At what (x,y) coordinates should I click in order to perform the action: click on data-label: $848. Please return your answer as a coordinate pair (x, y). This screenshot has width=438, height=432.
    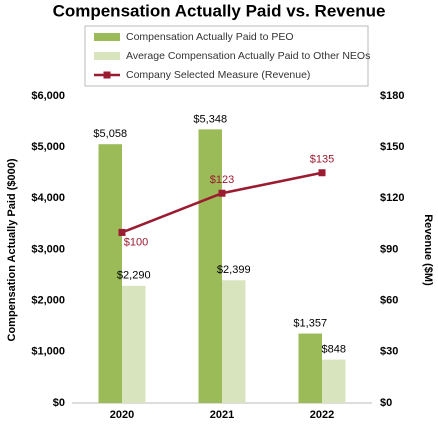
    Looking at the image, I should click on (334, 350).